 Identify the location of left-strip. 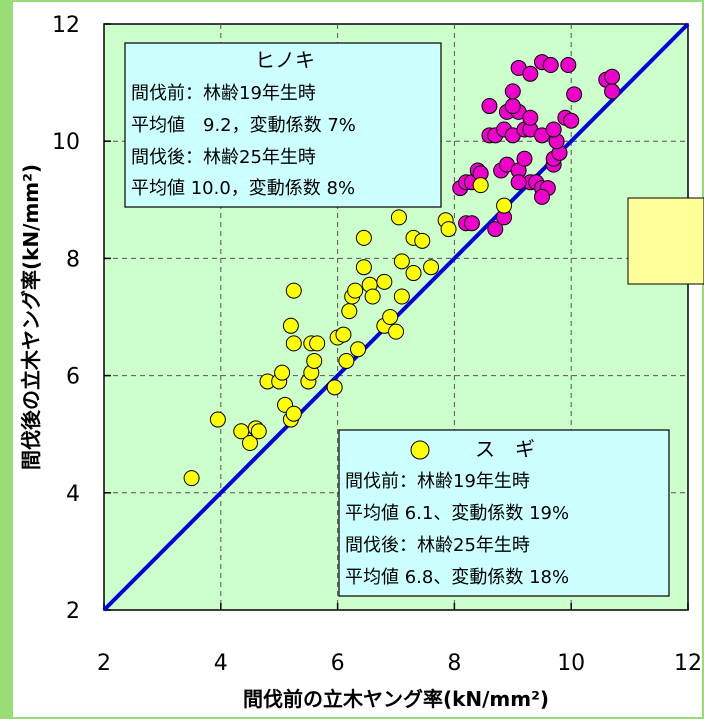
(7, 359).